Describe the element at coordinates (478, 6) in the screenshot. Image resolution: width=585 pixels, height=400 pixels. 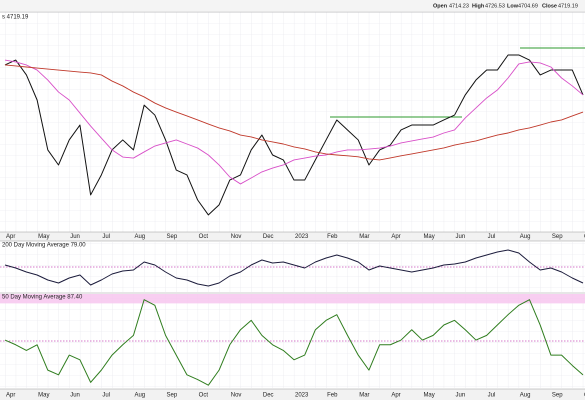
I see `high-label: High` at that location.